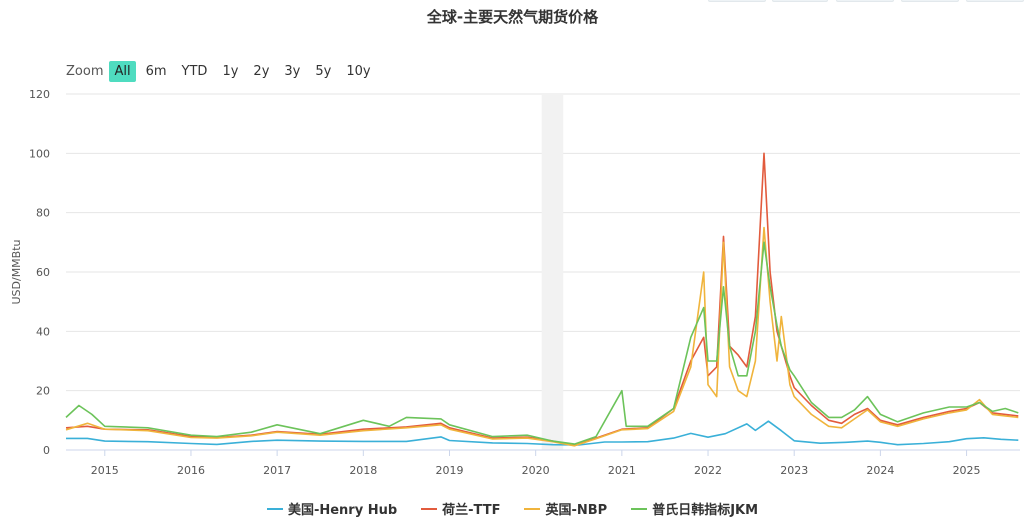 This screenshot has height=518, width=1025. I want to click on legend-swatch-nbp, so click(532, 508).